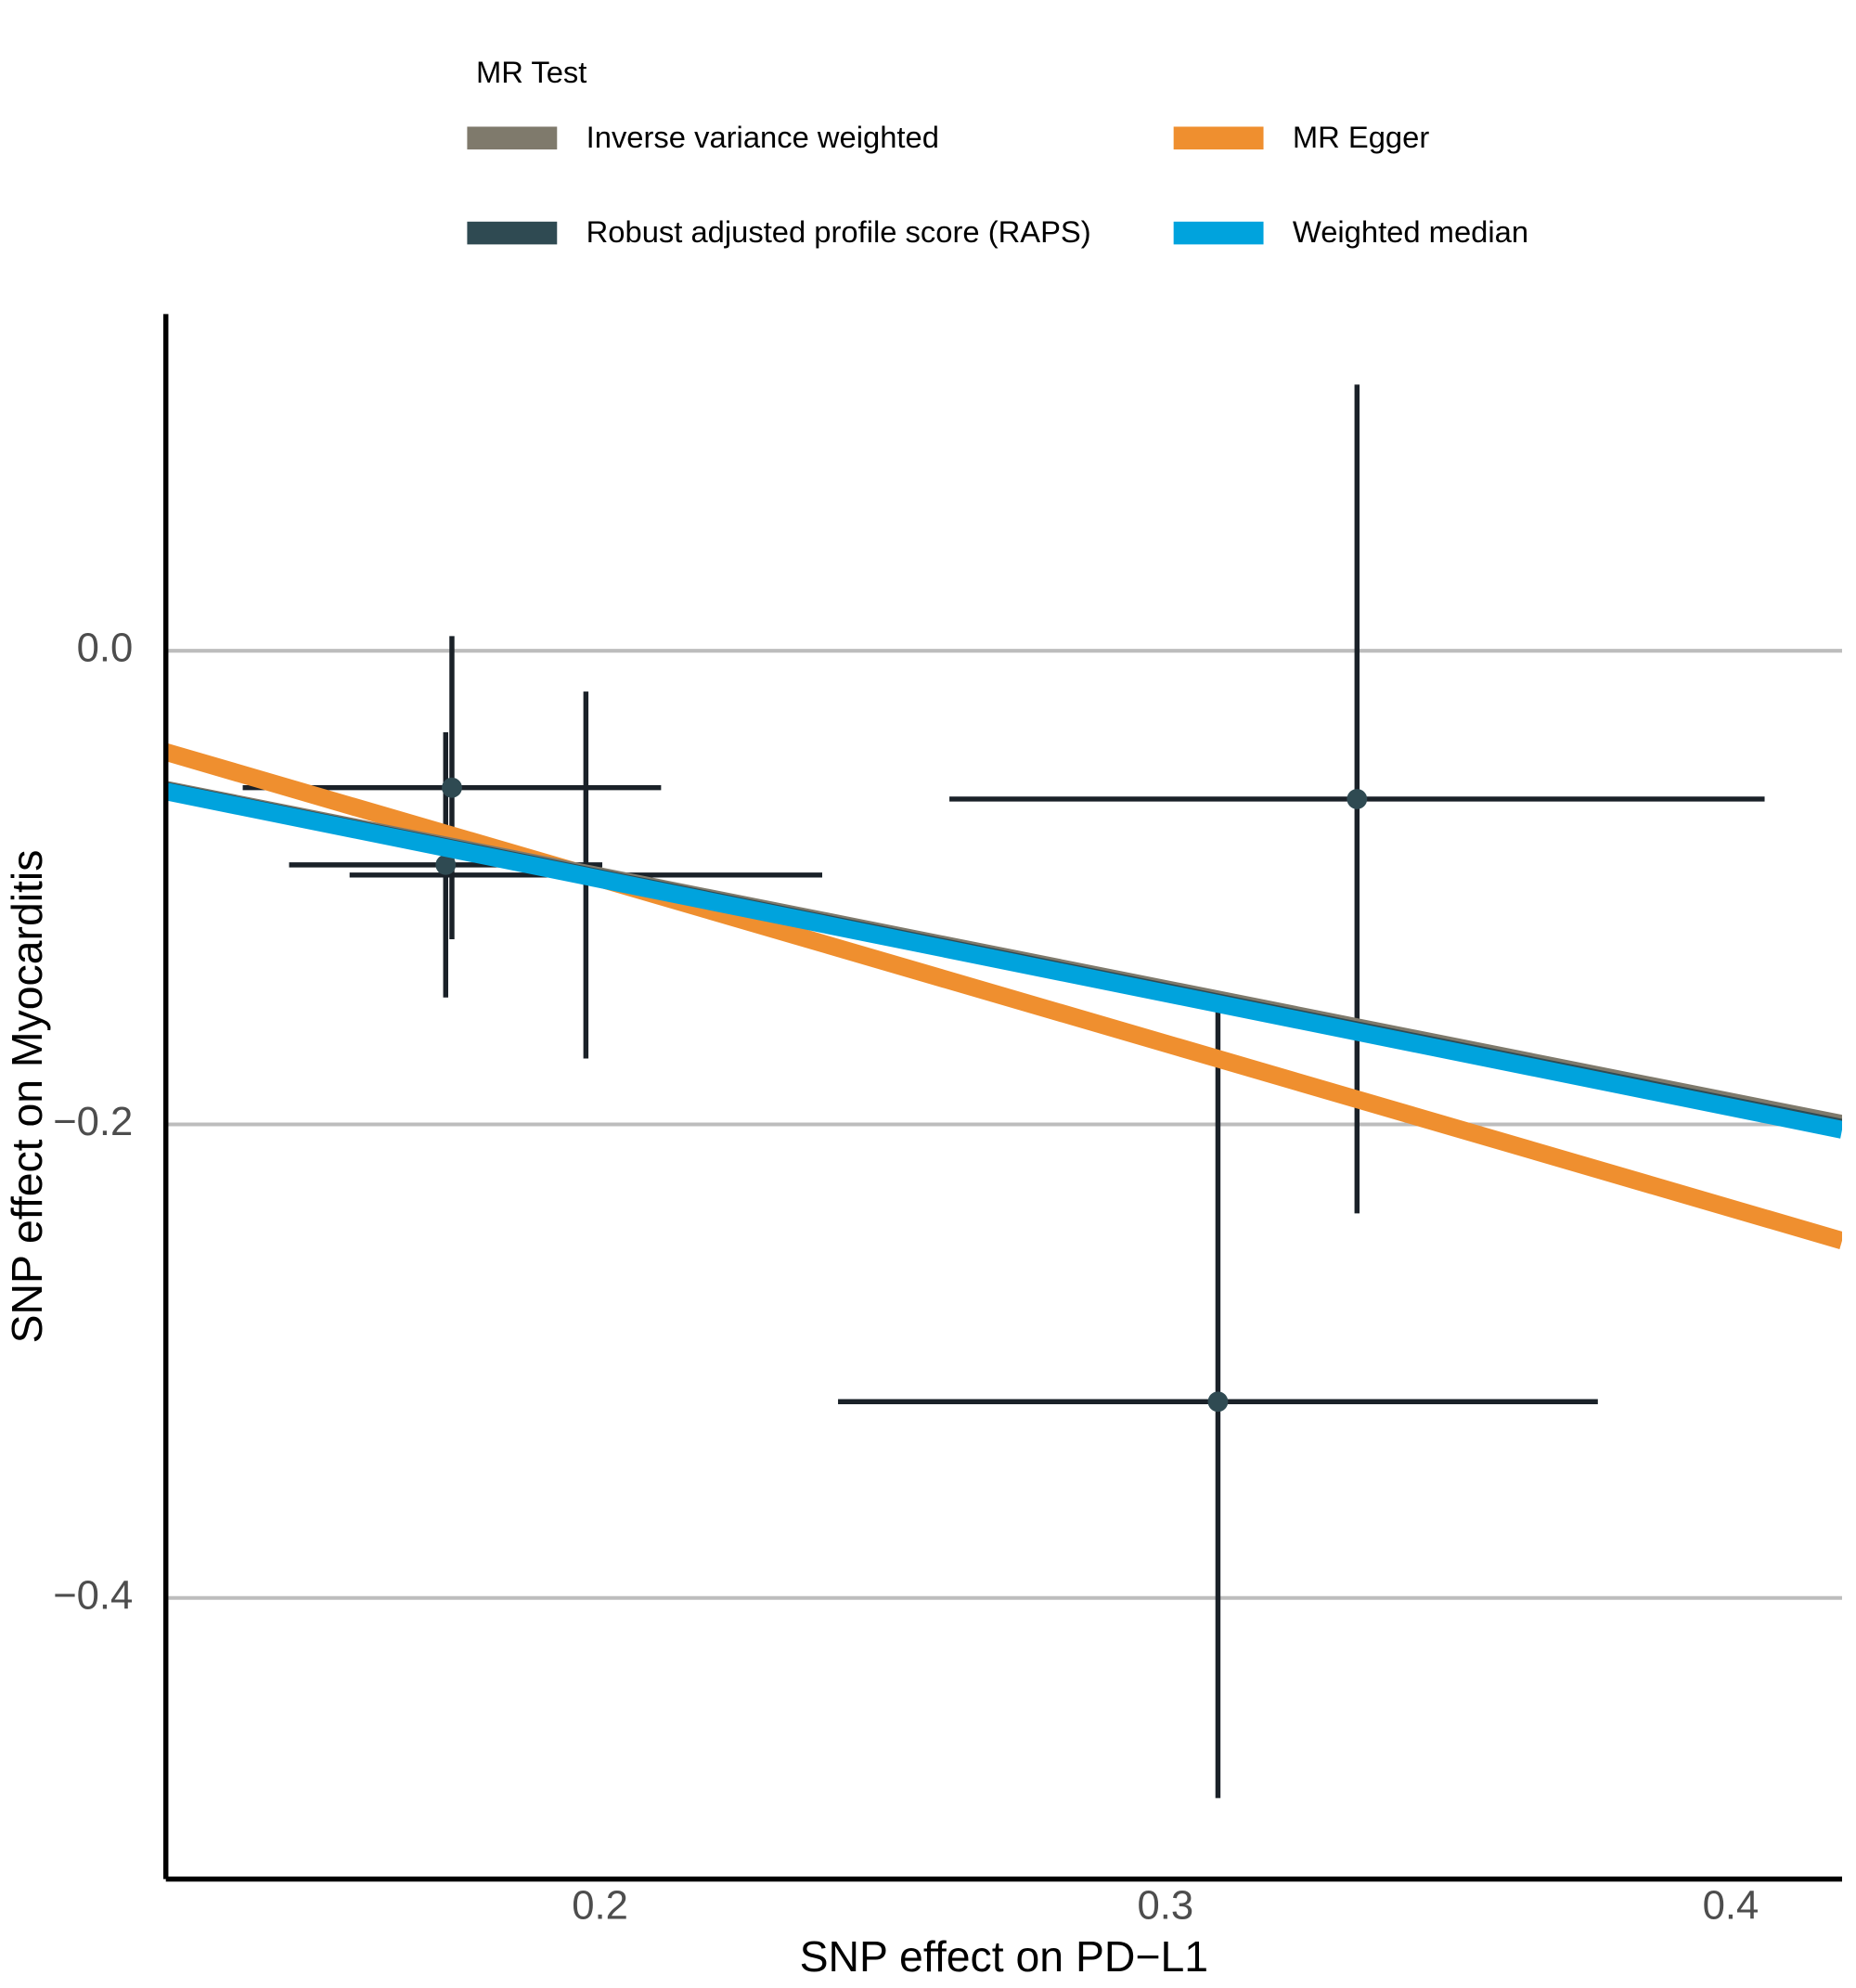 This screenshot has height=1988, width=1856. I want to click on legend-title: MR Test, so click(531, 72).